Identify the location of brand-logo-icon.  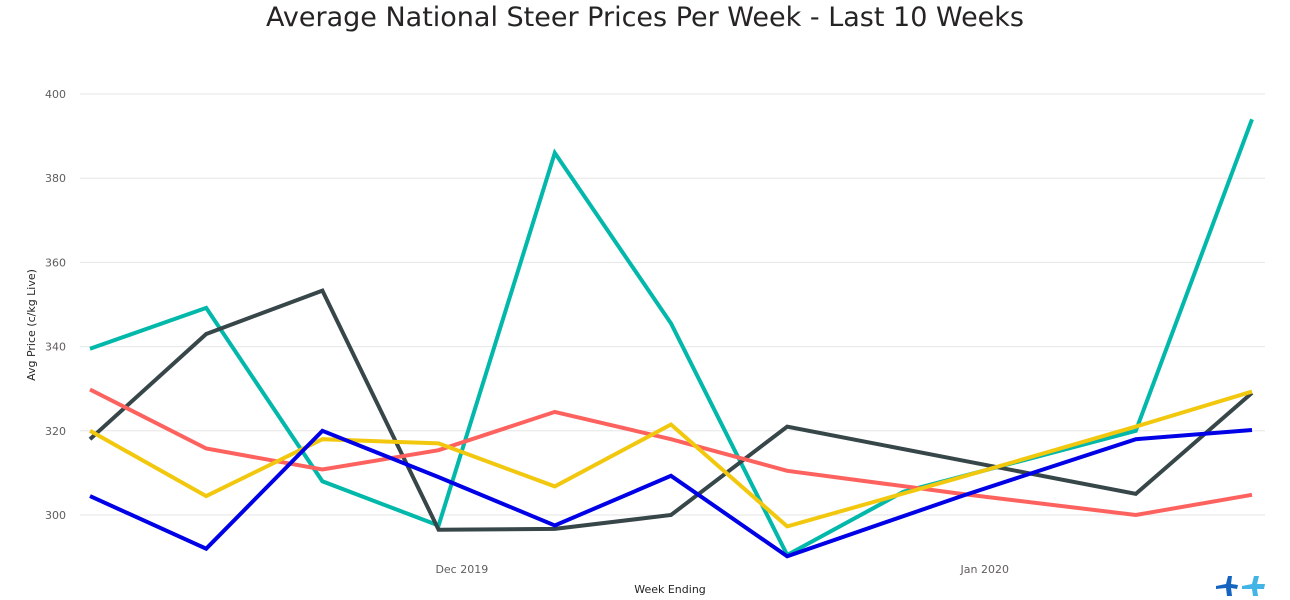
(1240, 586).